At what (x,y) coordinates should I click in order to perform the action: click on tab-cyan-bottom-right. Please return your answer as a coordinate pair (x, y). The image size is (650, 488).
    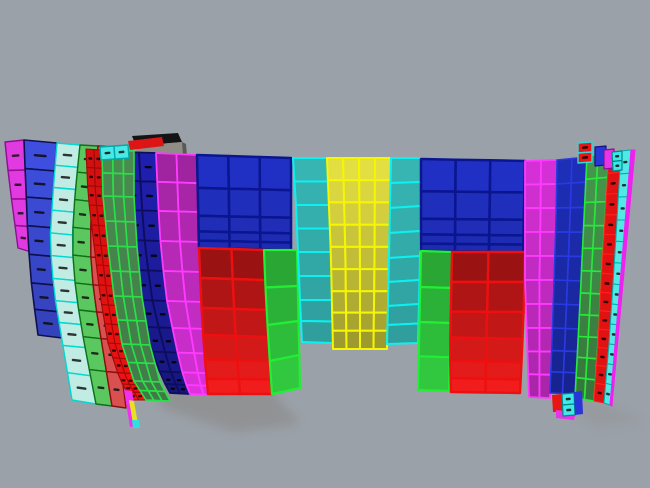
    Looking at the image, I should click on (568, 404).